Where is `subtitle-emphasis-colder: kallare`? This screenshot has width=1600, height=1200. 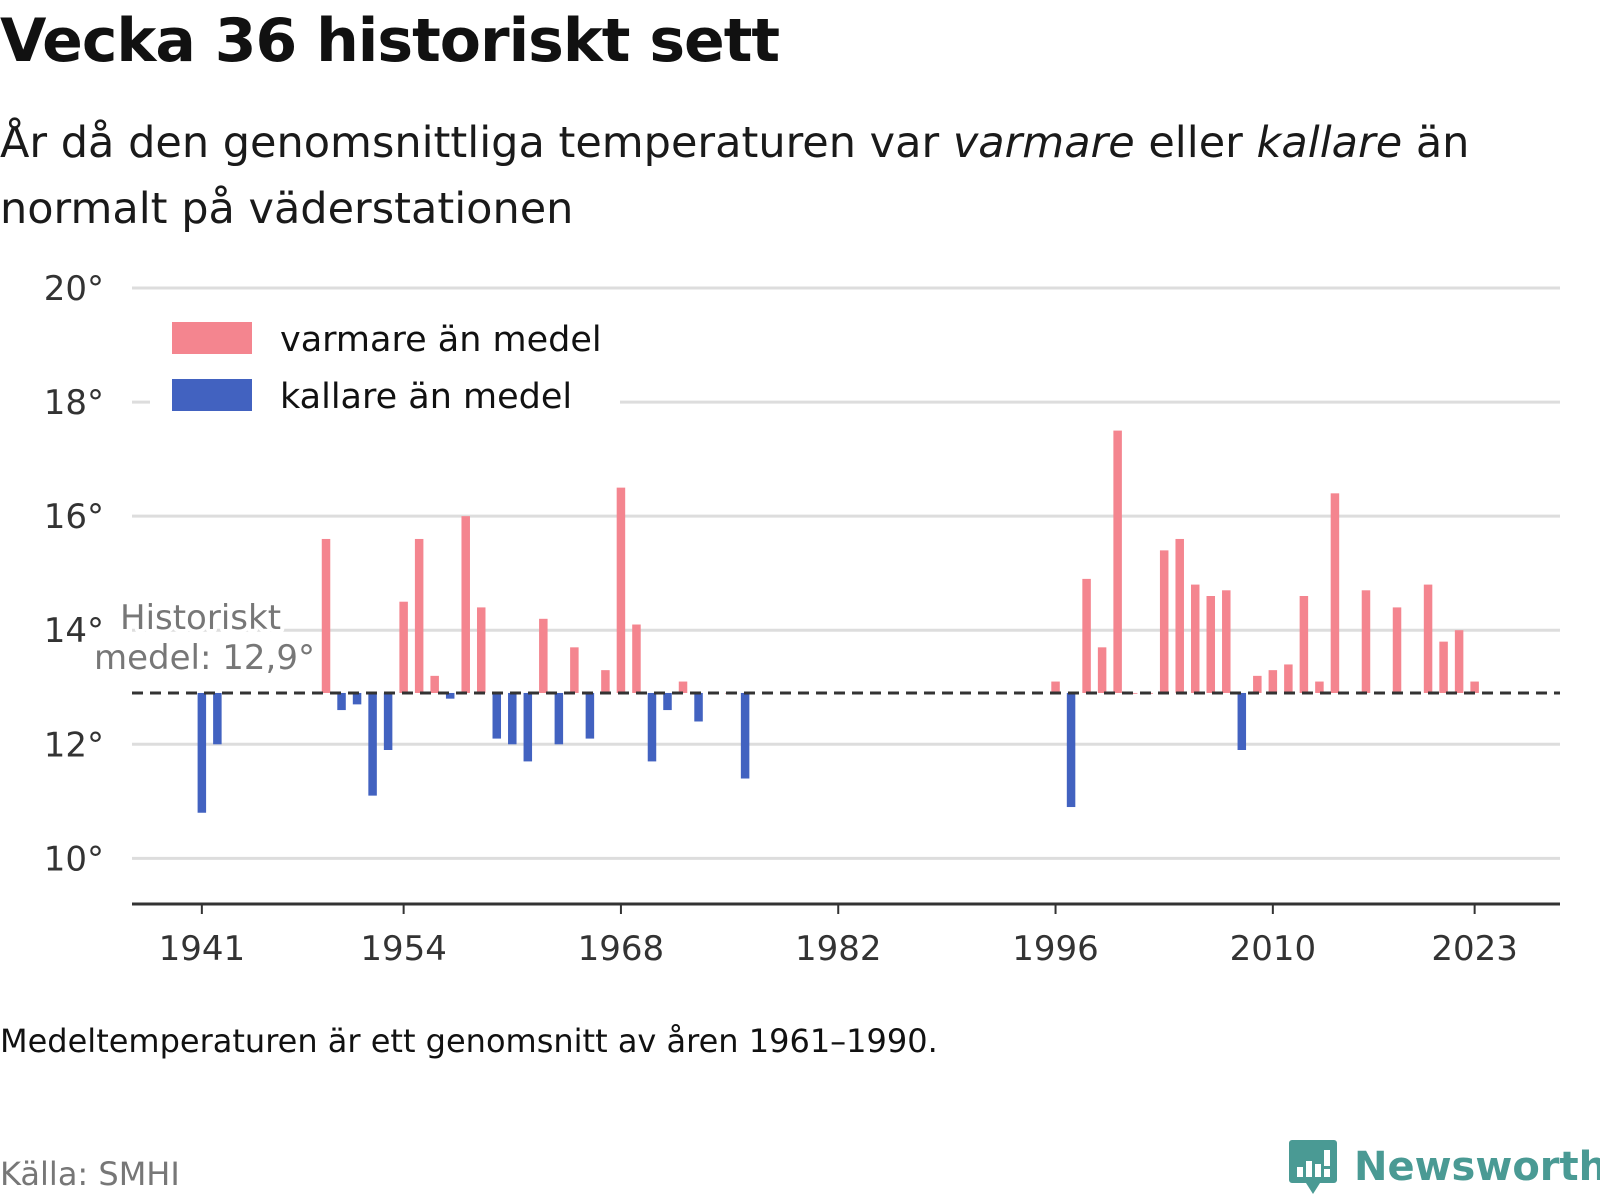 subtitle-emphasis-colder: kallare is located at coordinates (1329, 143).